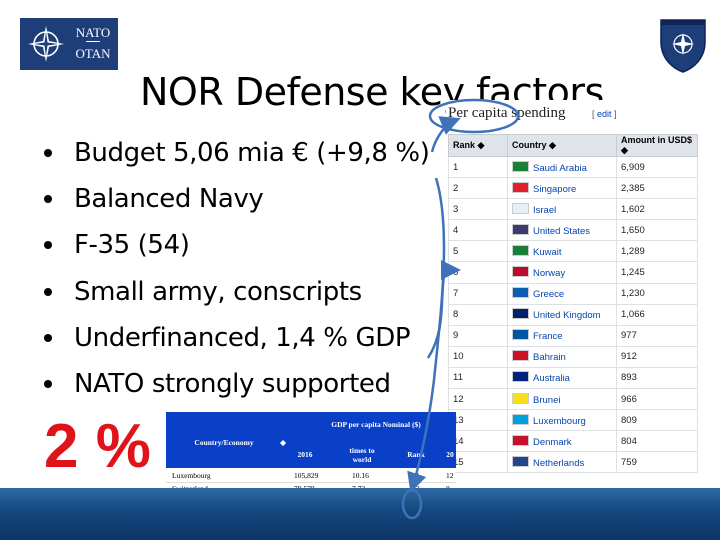 The width and height of the screenshot is (720, 540). Describe the element at coordinates (242, 337) in the screenshot. I see `bullet-text: Underfinanced, 1,4 % GDP` at that location.